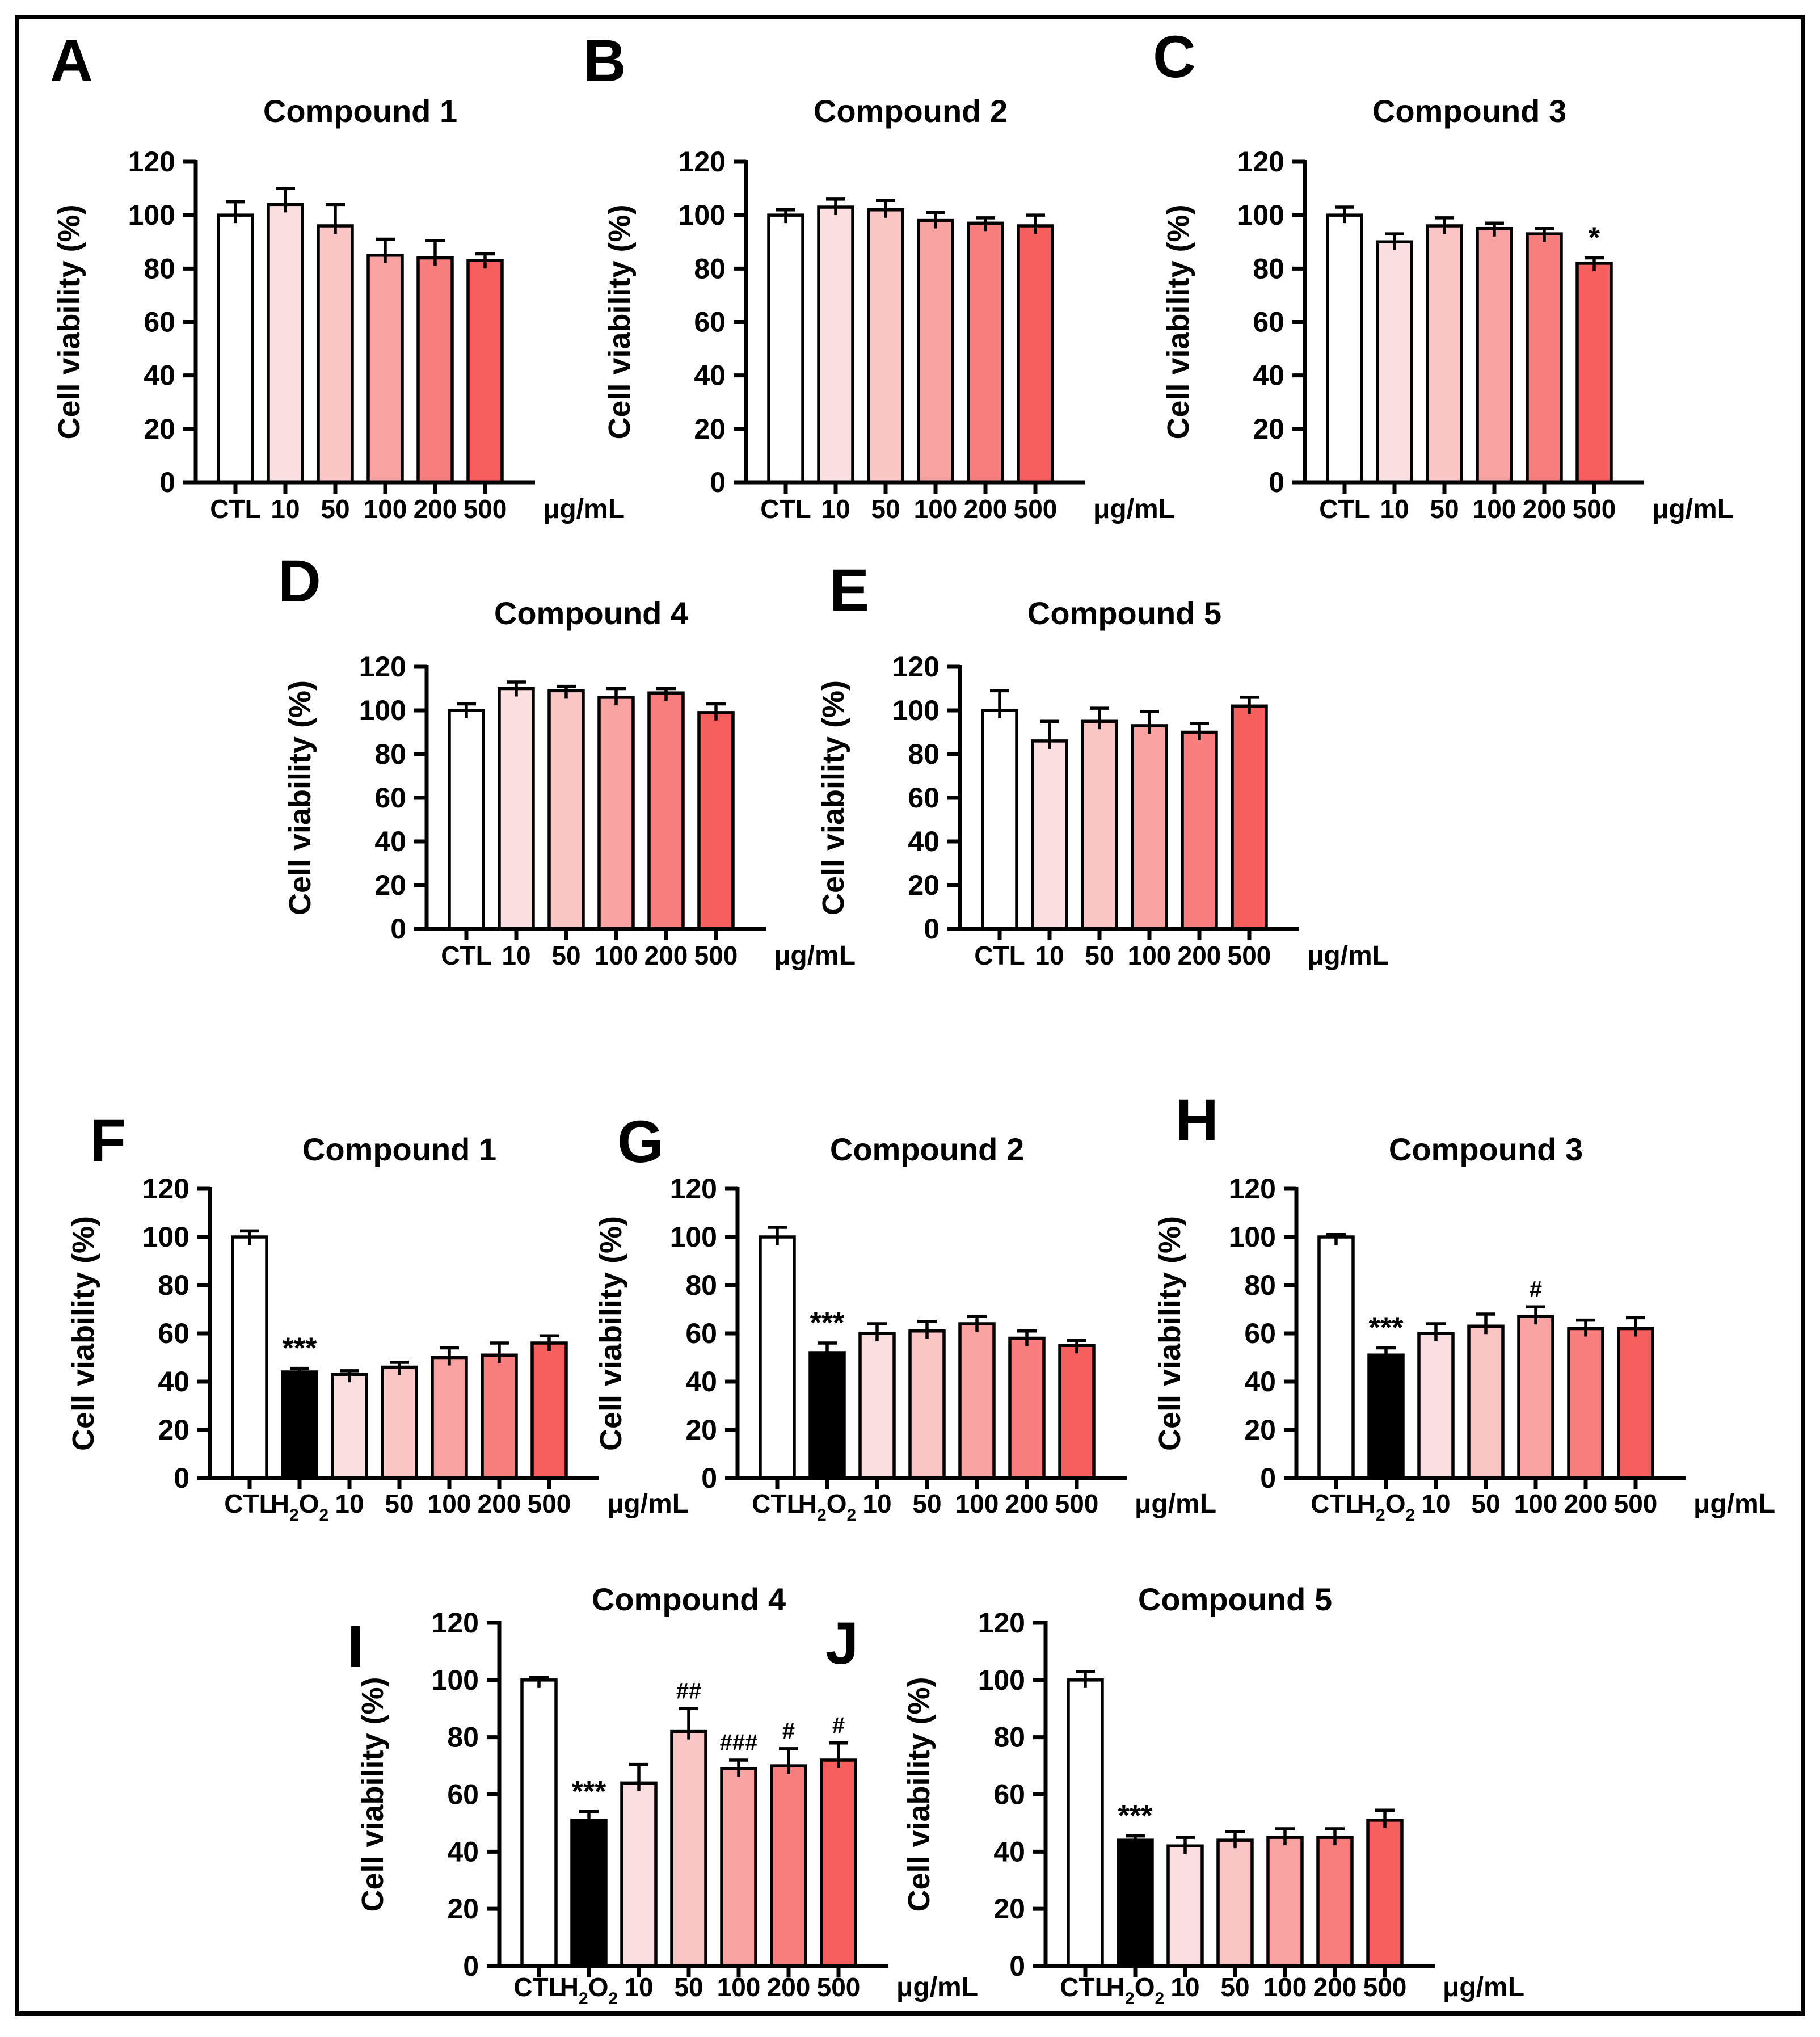 The image size is (1820, 2037). What do you see at coordinates (1260, 1430) in the screenshot?
I see `y-tick-label: 20` at bounding box center [1260, 1430].